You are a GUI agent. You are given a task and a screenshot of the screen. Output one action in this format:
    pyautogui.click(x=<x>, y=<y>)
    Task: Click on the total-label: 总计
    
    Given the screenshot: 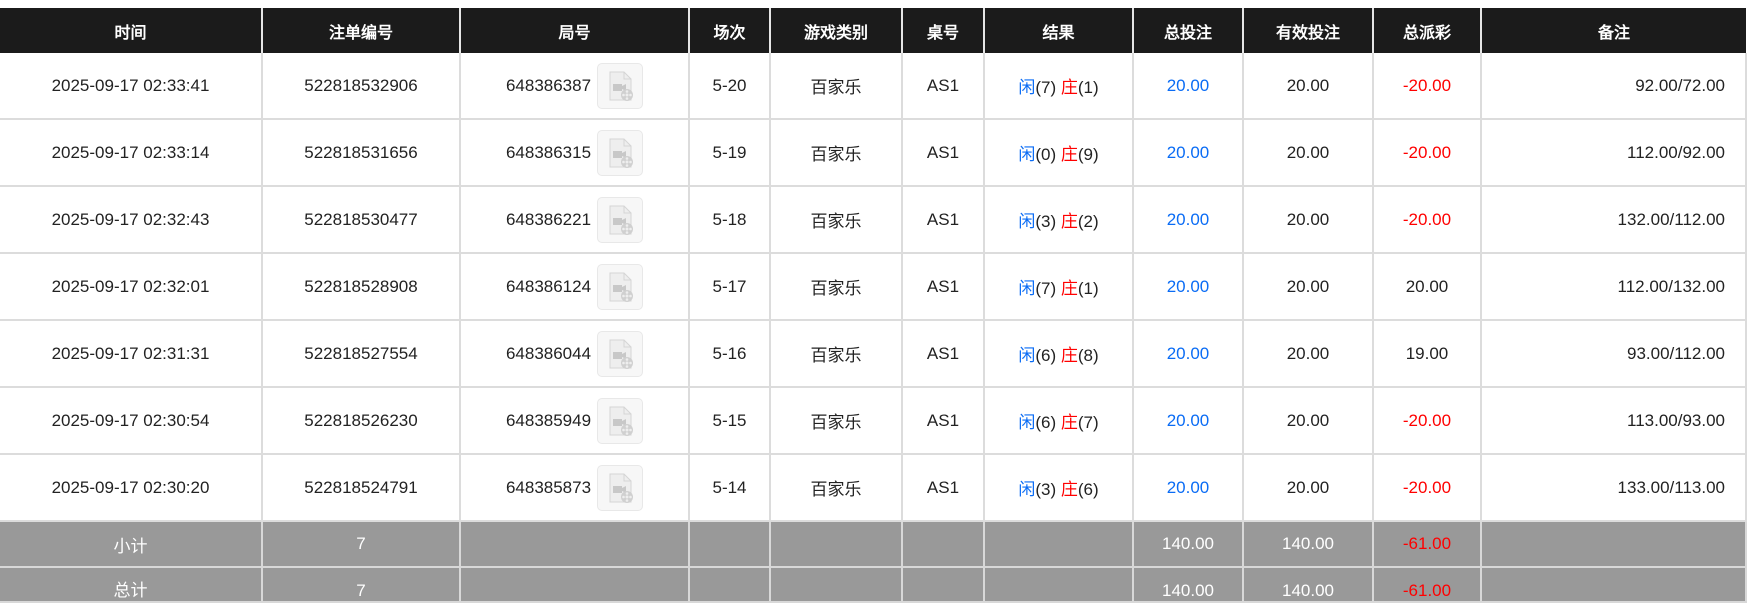 What is the action you would take?
    pyautogui.click(x=131, y=585)
    